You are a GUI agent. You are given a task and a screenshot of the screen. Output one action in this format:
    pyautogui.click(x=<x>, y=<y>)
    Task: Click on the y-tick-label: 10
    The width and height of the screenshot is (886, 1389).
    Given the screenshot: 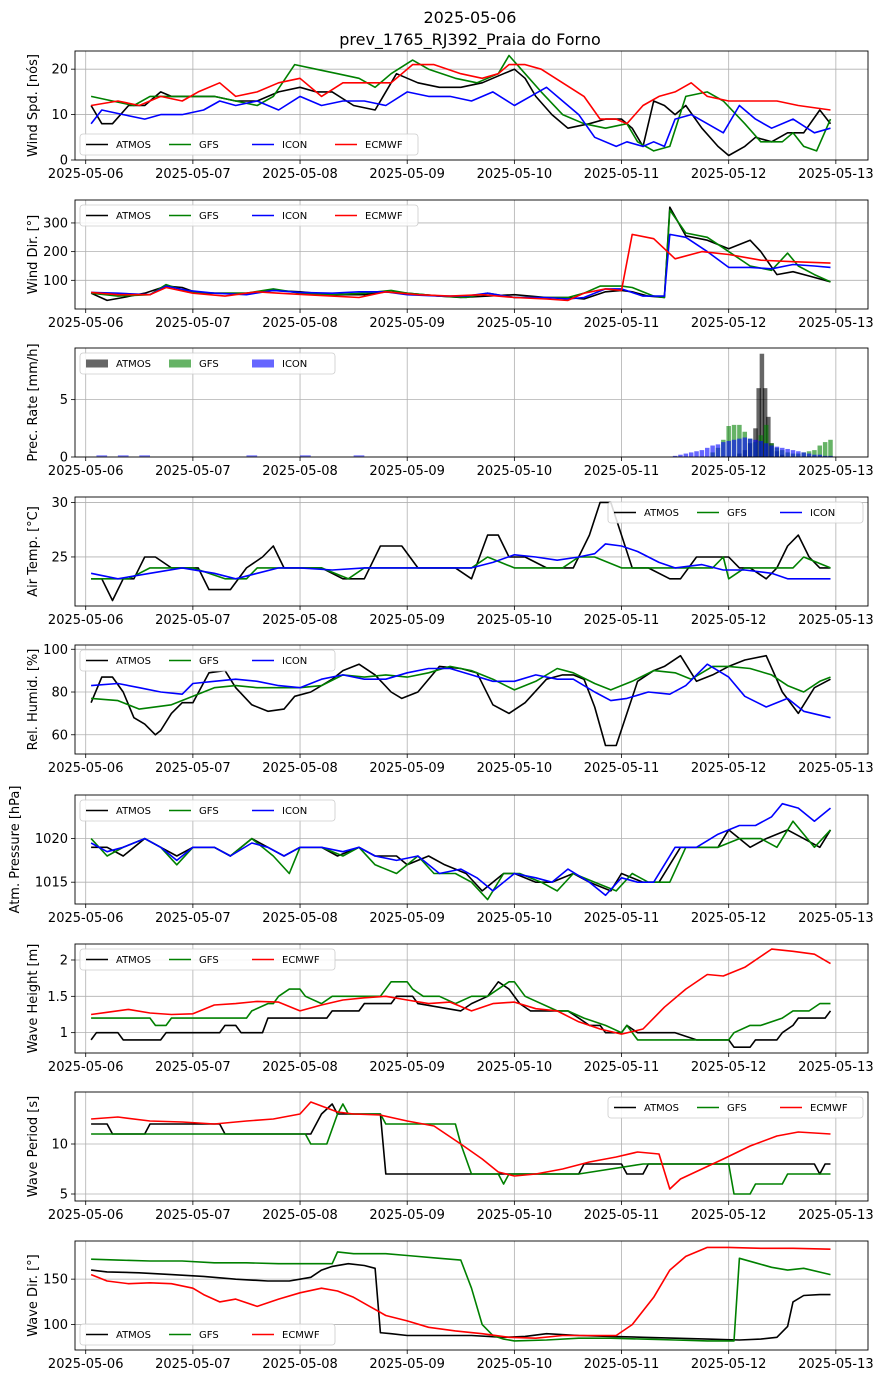 What is the action you would take?
    pyautogui.click(x=59, y=115)
    